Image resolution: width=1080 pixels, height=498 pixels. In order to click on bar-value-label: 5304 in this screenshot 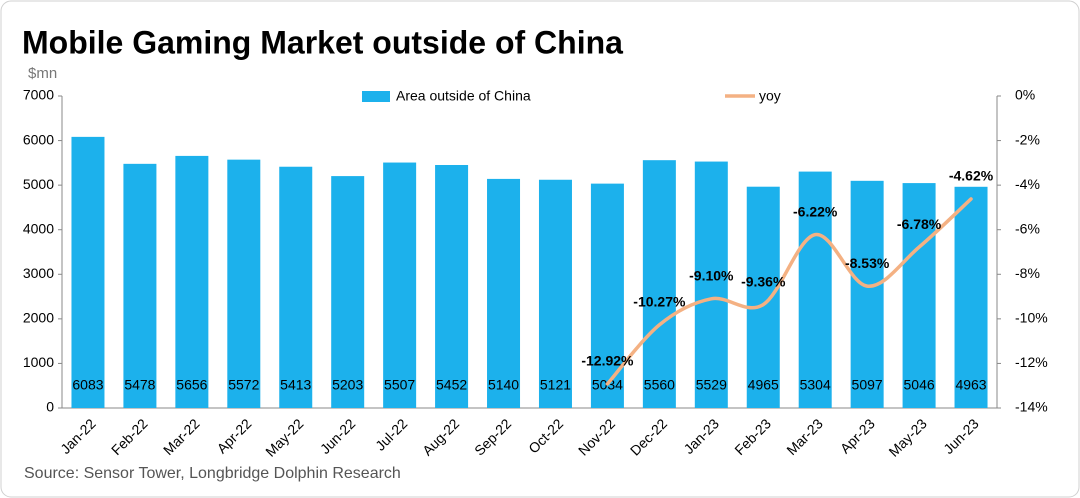, I will do `click(815, 385)`.